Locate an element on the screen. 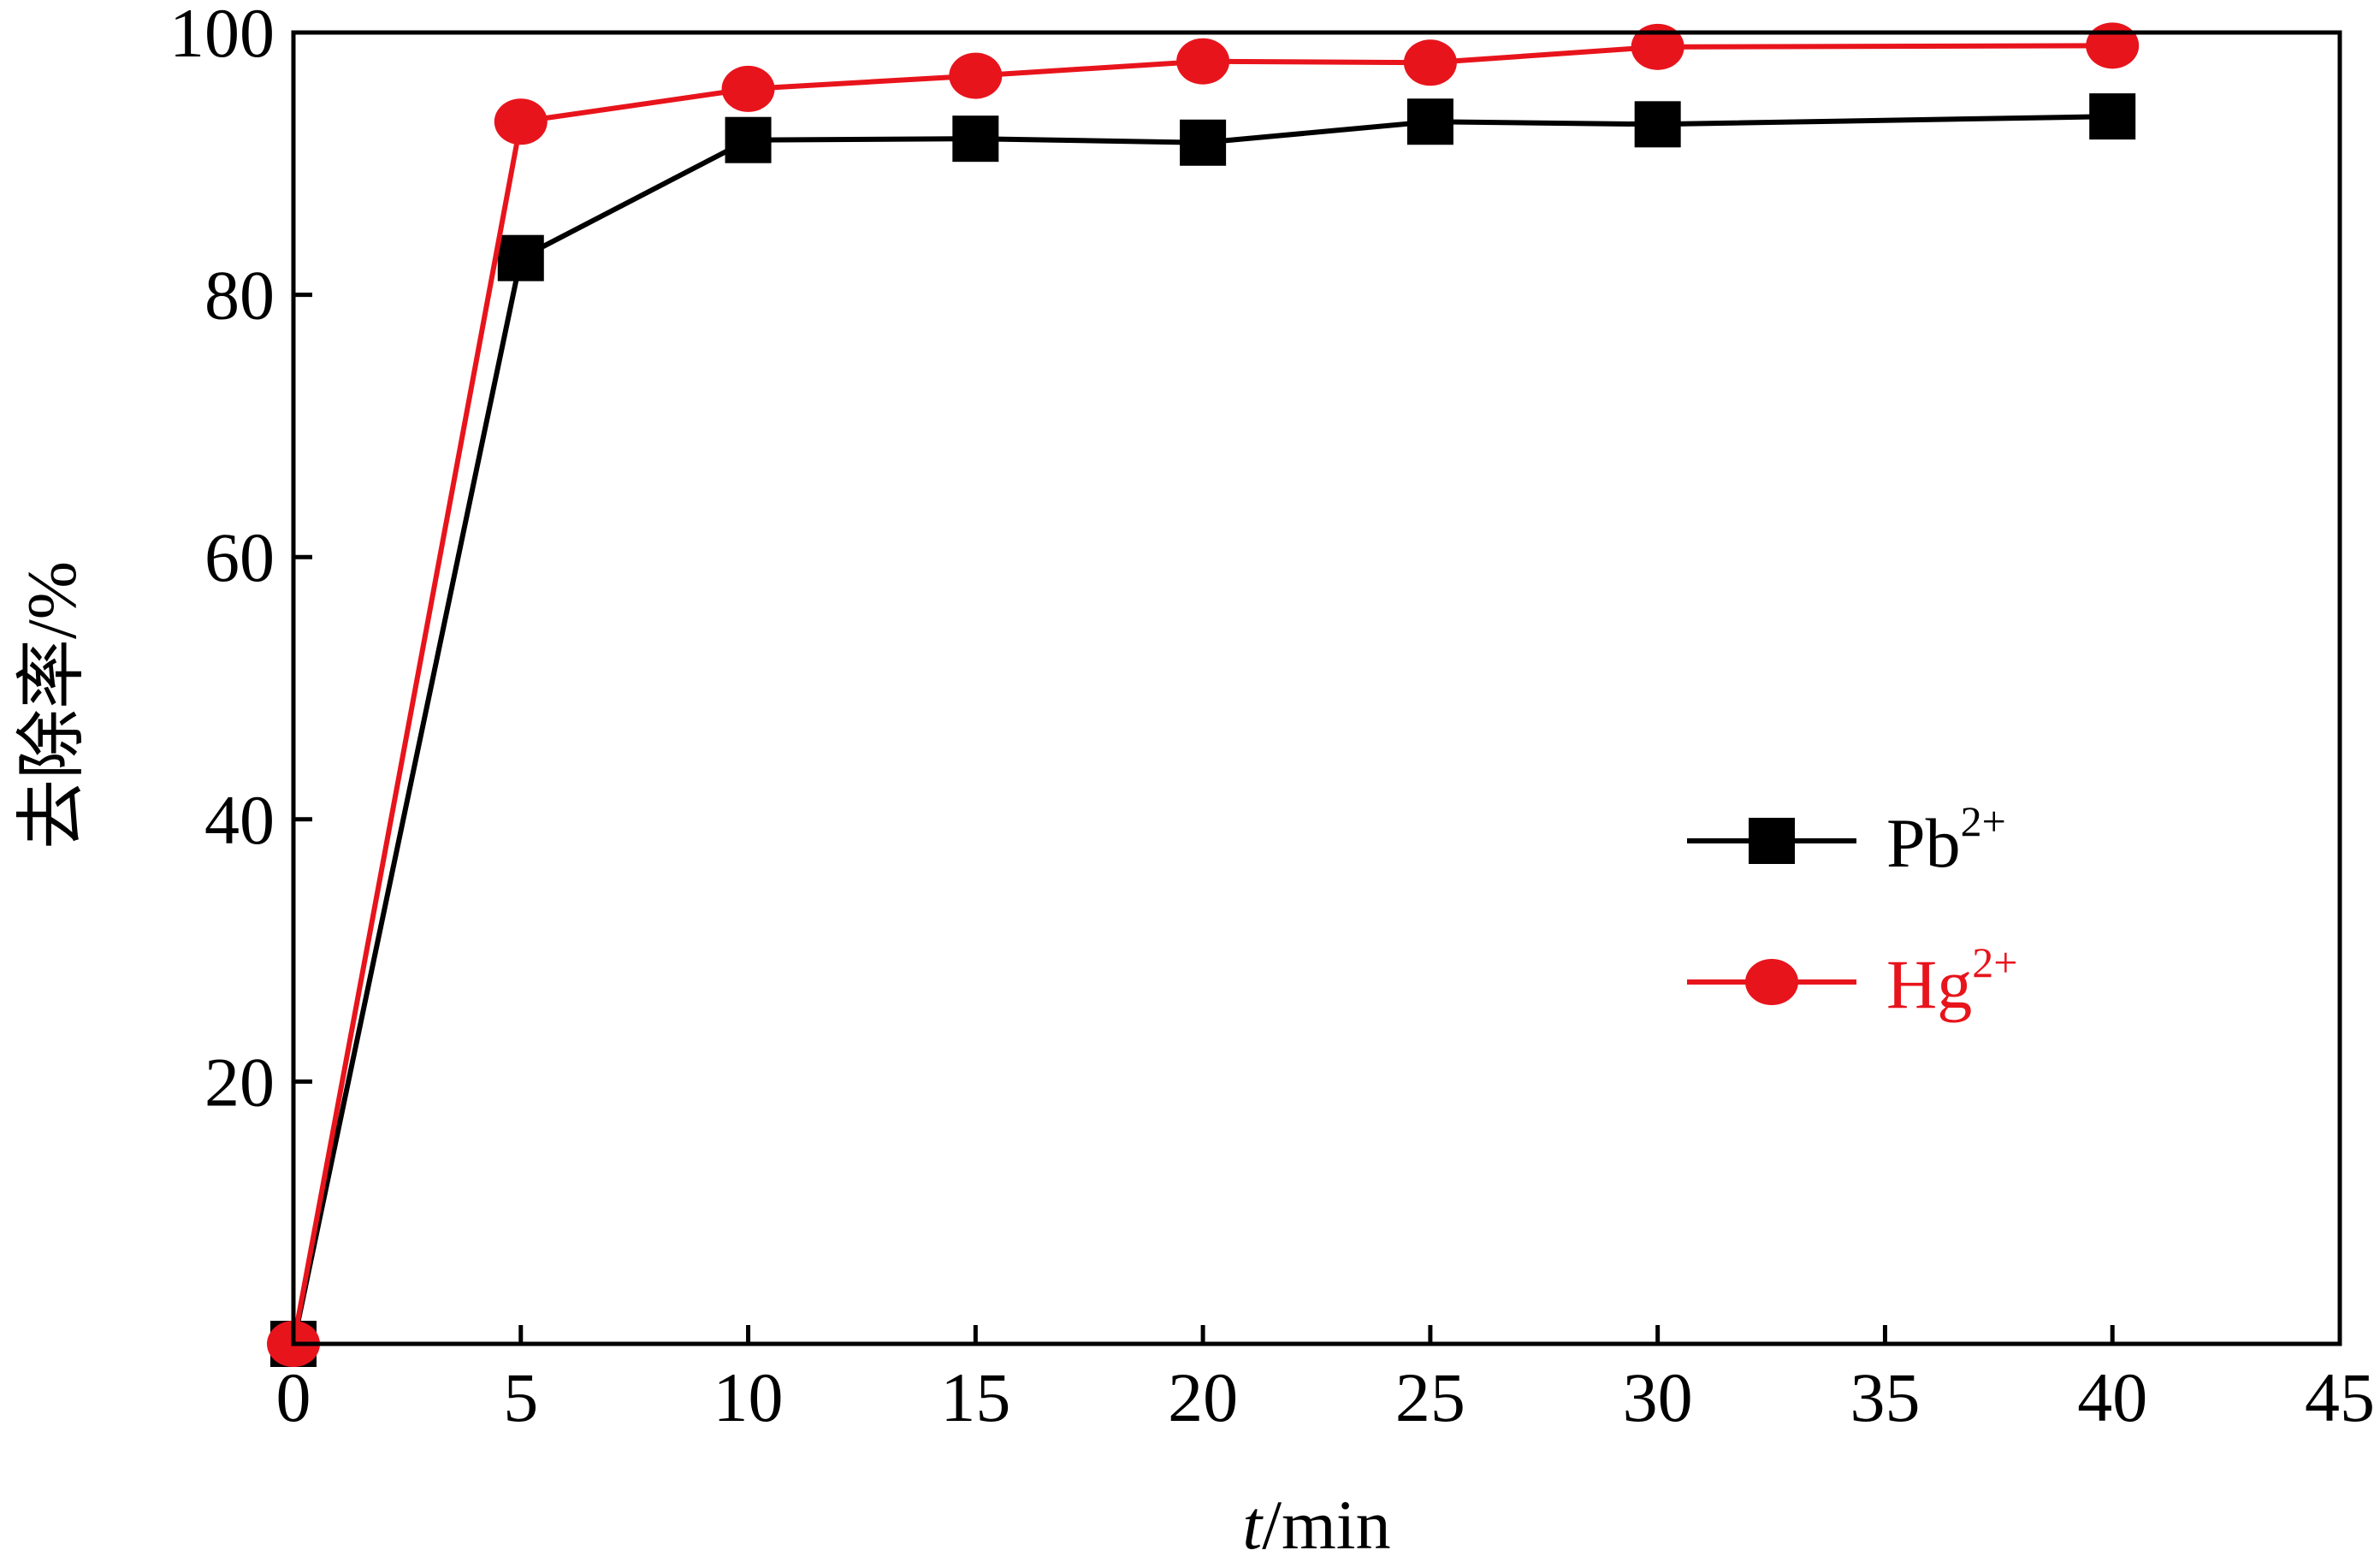 This screenshot has width=2380, height=1562. legend-label-base: Pb is located at coordinates (1923, 843).